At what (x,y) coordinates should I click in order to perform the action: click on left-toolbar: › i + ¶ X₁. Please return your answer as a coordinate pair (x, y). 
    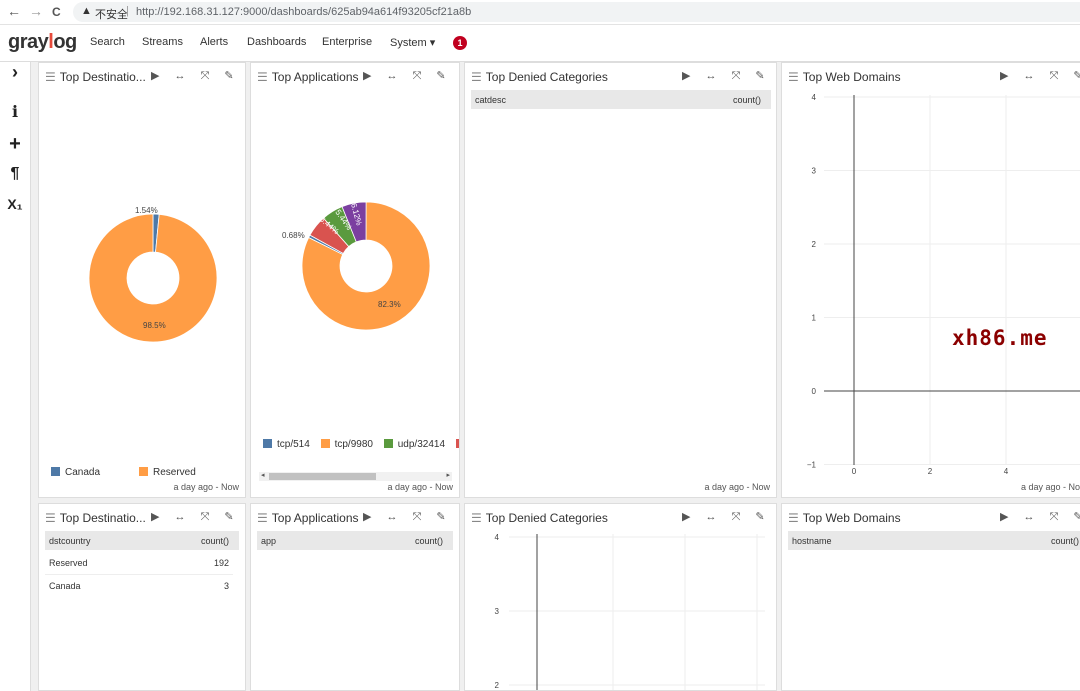
    Looking at the image, I should click on (15, 376).